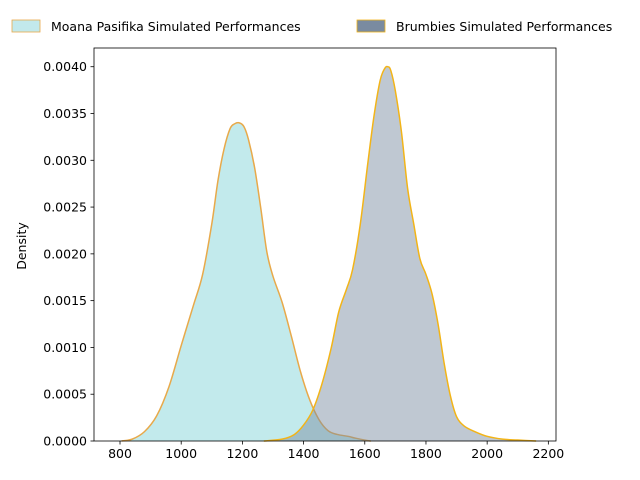 The width and height of the screenshot is (640, 480). I want to click on y-tick-label: 0.0035, so click(65, 113).